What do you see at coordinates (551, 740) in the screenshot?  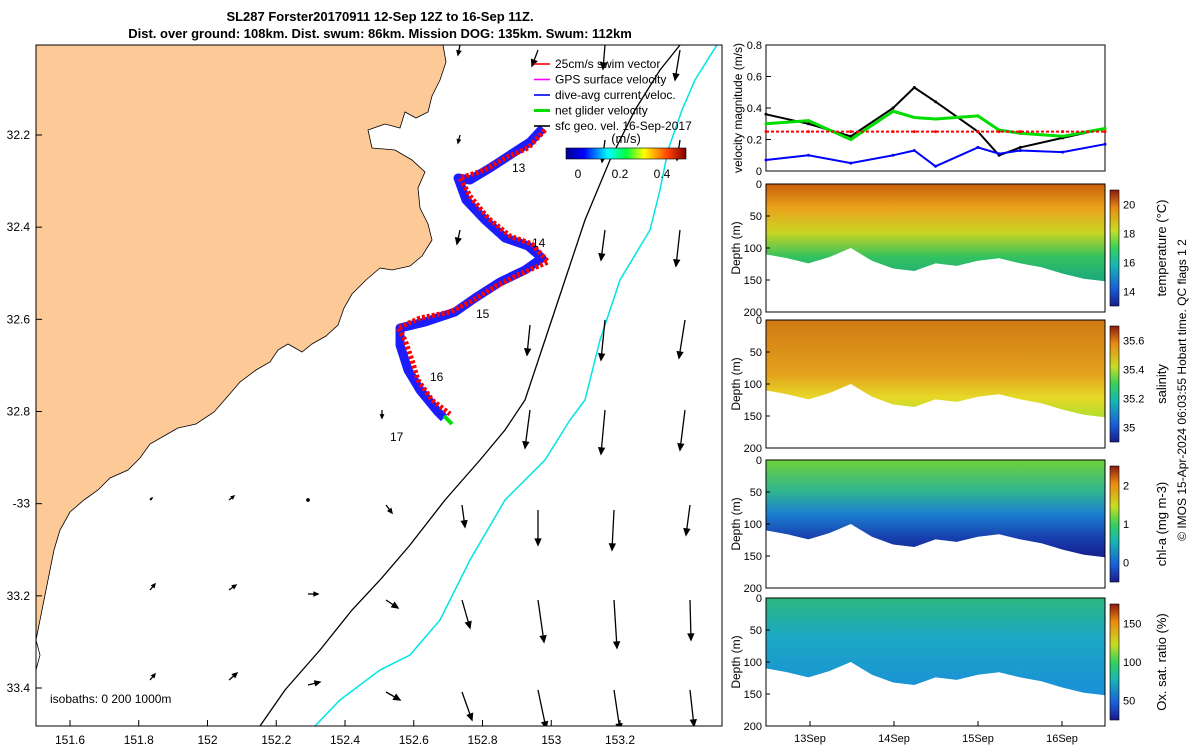 I see `map-xtick-label: 153` at bounding box center [551, 740].